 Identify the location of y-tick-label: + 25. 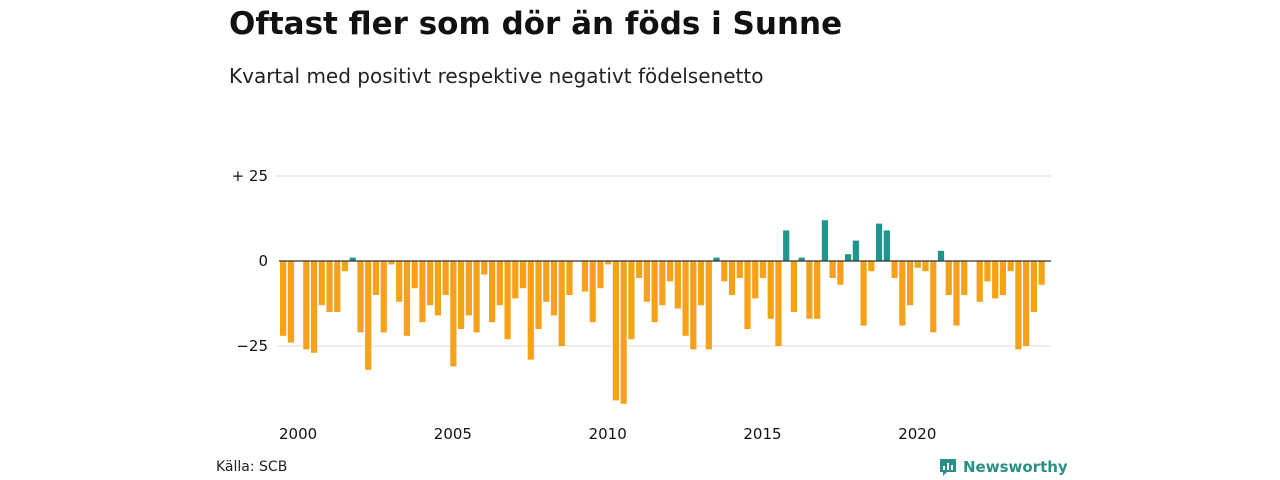
(250, 176).